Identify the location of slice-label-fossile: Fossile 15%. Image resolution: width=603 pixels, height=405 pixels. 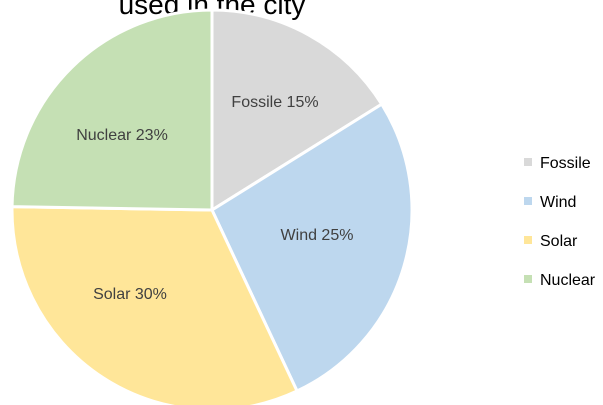
(274, 102).